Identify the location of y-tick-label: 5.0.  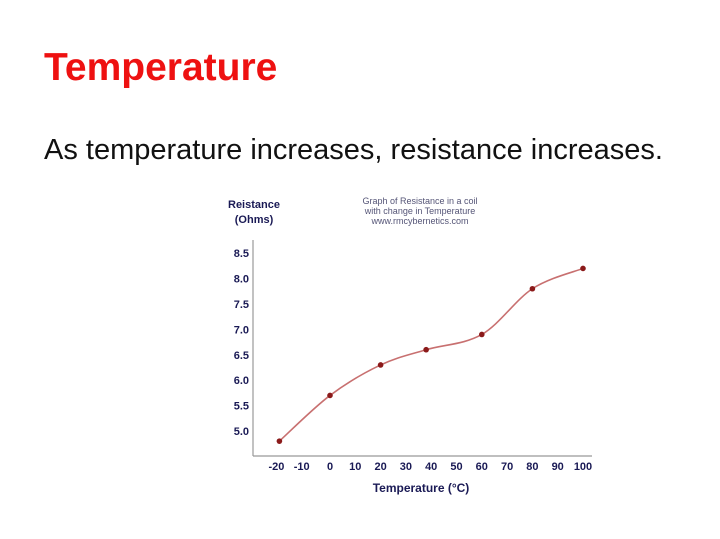
(241, 432).